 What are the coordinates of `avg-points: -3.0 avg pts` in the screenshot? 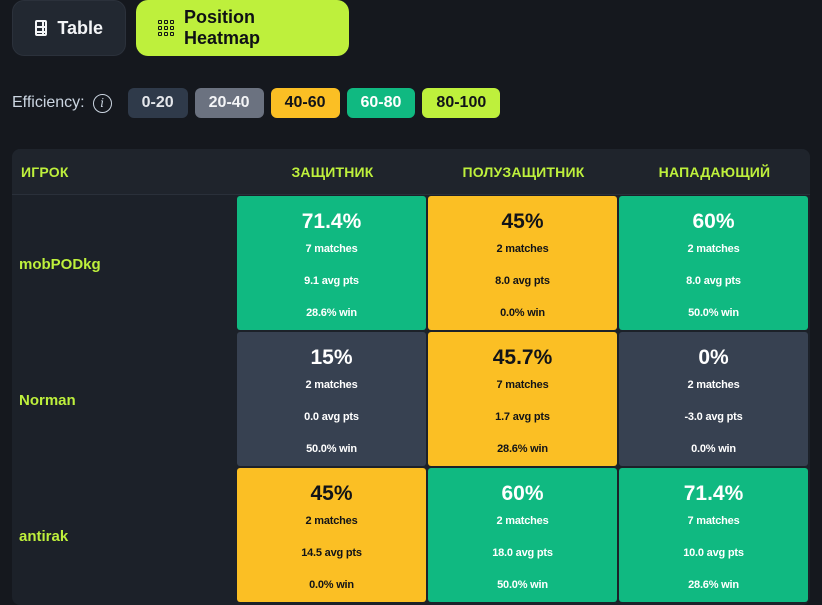 It's located at (713, 417).